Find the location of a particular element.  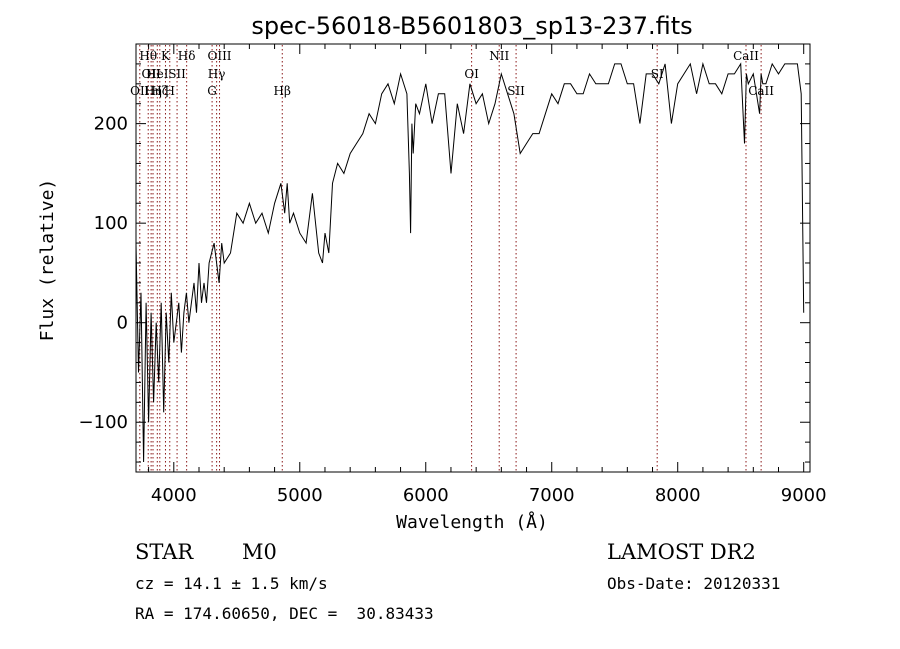

coordinates-text: RA = 174.60650, DEC = 30.83433 is located at coordinates (284, 613).